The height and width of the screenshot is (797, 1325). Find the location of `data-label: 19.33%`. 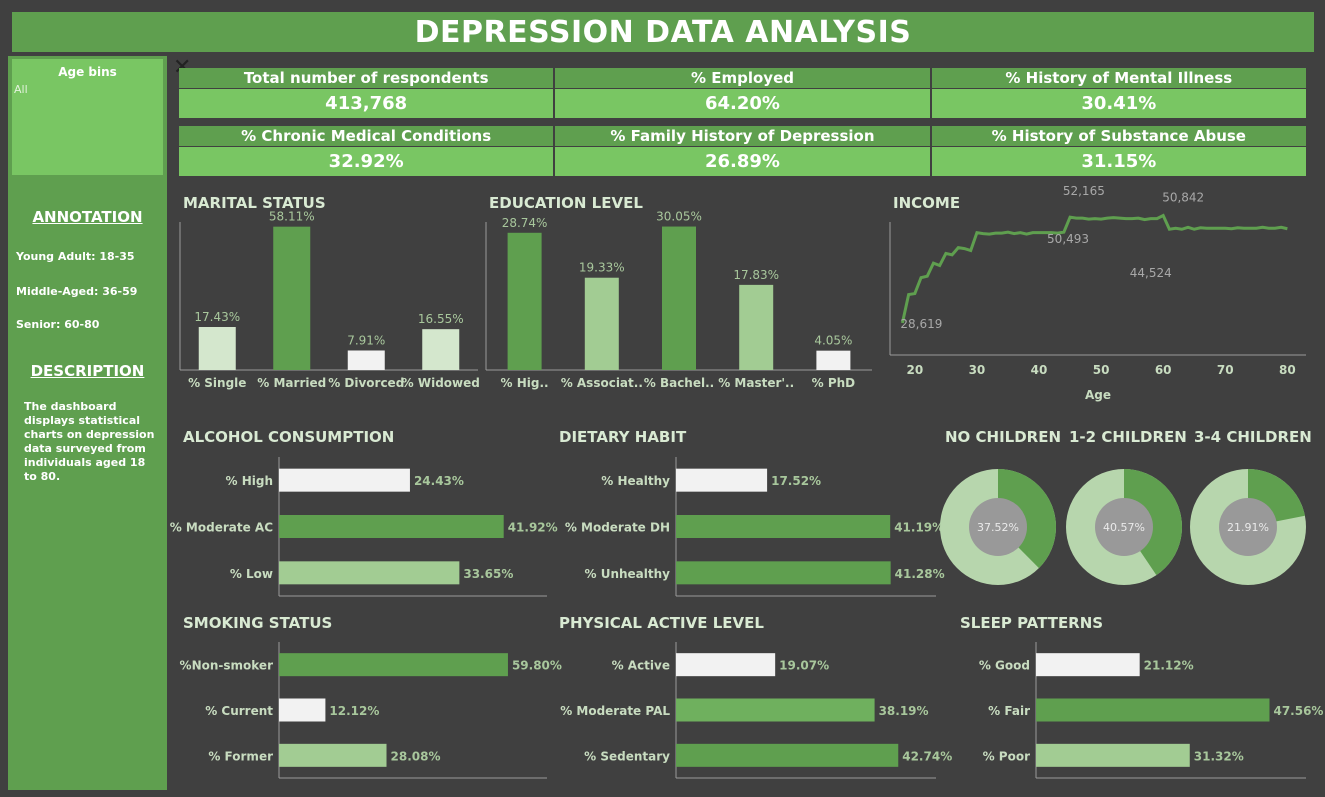

data-label: 19.33% is located at coordinates (602, 268).